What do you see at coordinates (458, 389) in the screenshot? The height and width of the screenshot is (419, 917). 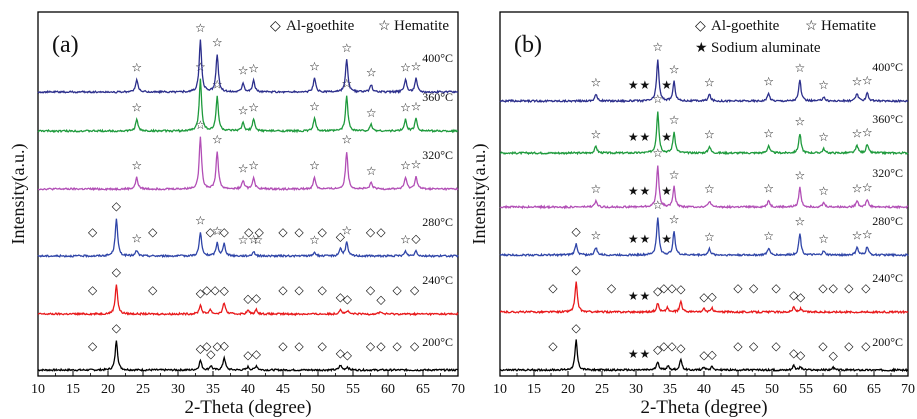 I see `x-tick-label: 70` at bounding box center [458, 389].